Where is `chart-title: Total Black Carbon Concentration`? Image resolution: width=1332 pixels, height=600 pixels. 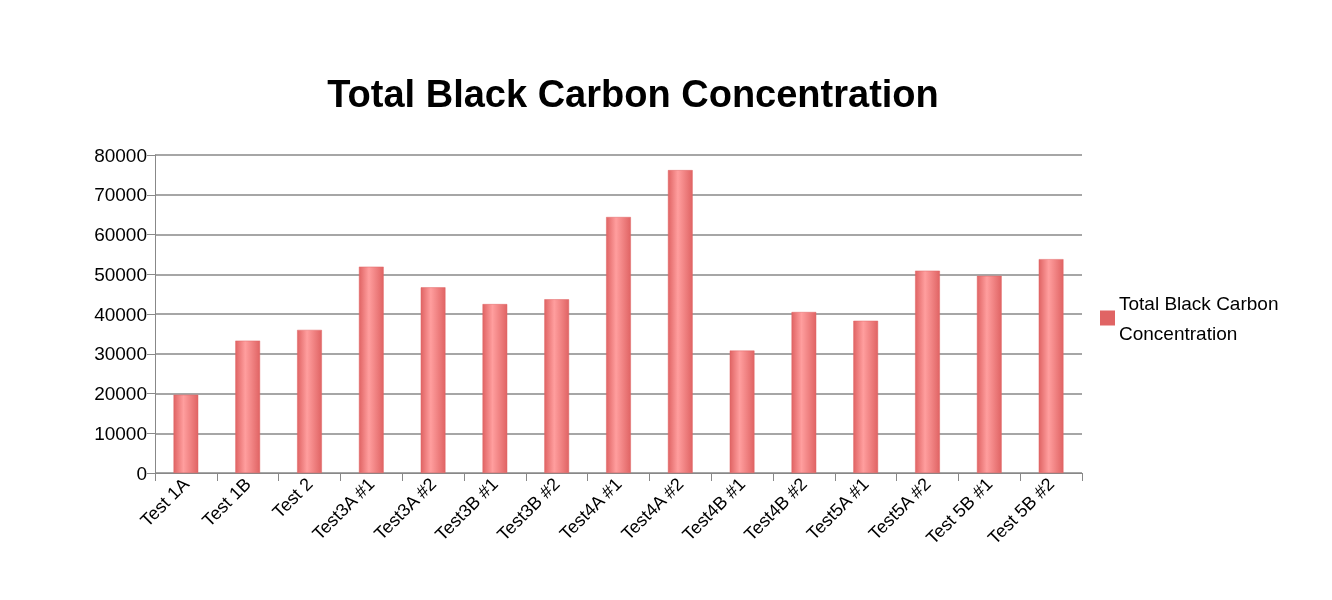 chart-title: Total Black Carbon Concentration is located at coordinates (633, 94).